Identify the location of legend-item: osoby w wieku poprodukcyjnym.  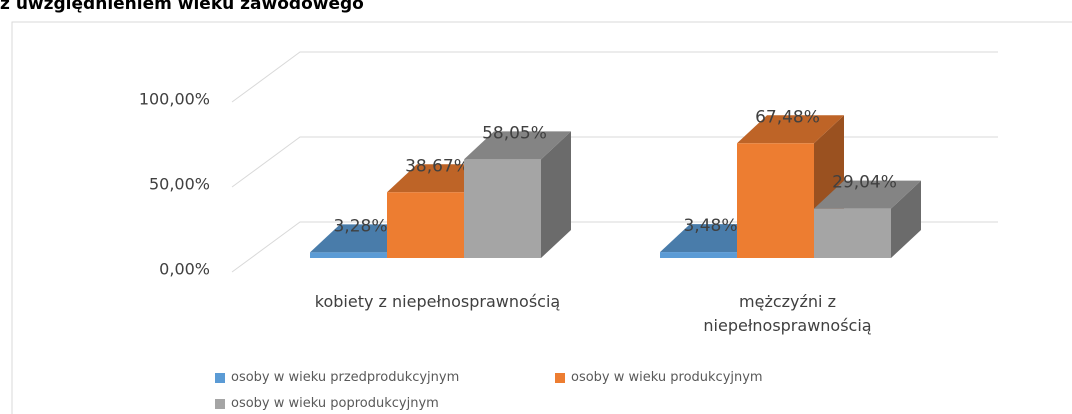
(327, 403).